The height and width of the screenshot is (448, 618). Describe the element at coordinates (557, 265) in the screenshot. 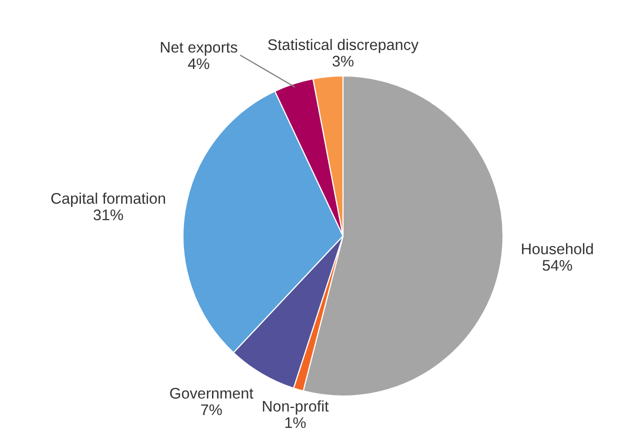

I see `data-label: 54%` at that location.